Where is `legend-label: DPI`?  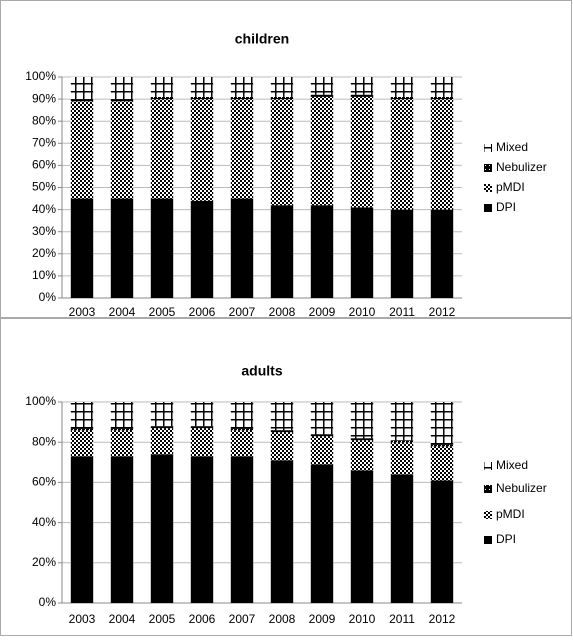 legend-label: DPI is located at coordinates (506, 207).